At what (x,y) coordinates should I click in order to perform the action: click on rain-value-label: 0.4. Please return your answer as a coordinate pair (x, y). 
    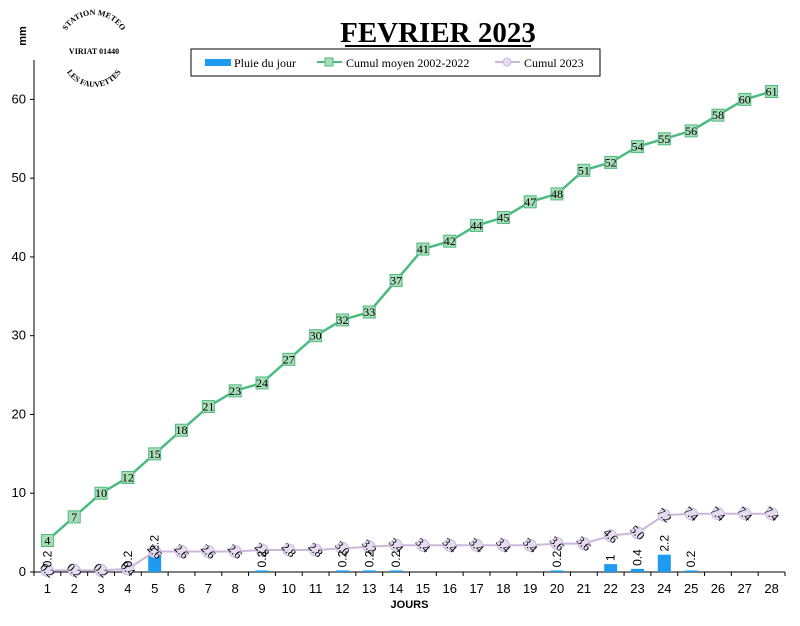
    Looking at the image, I should click on (637, 557).